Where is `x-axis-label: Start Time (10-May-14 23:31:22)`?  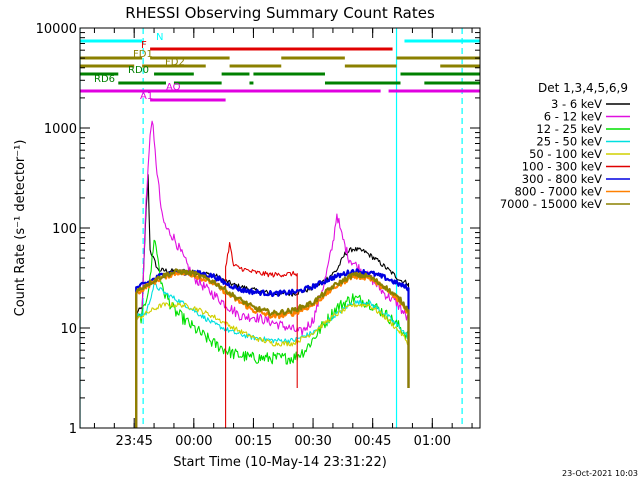
x-axis-label: Start Time (10-May-14 23:31:22) is located at coordinates (280, 462).